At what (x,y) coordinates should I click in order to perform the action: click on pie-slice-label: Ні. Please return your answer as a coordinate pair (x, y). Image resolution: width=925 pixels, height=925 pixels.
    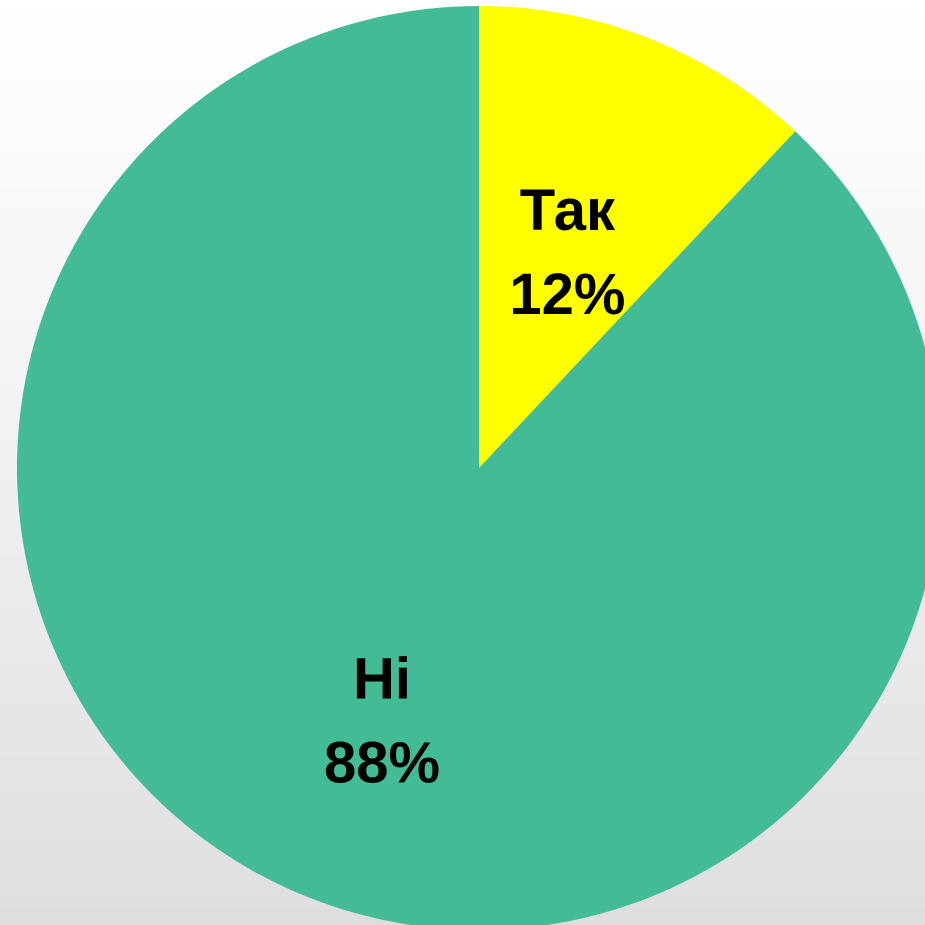
    Looking at the image, I should click on (382, 678).